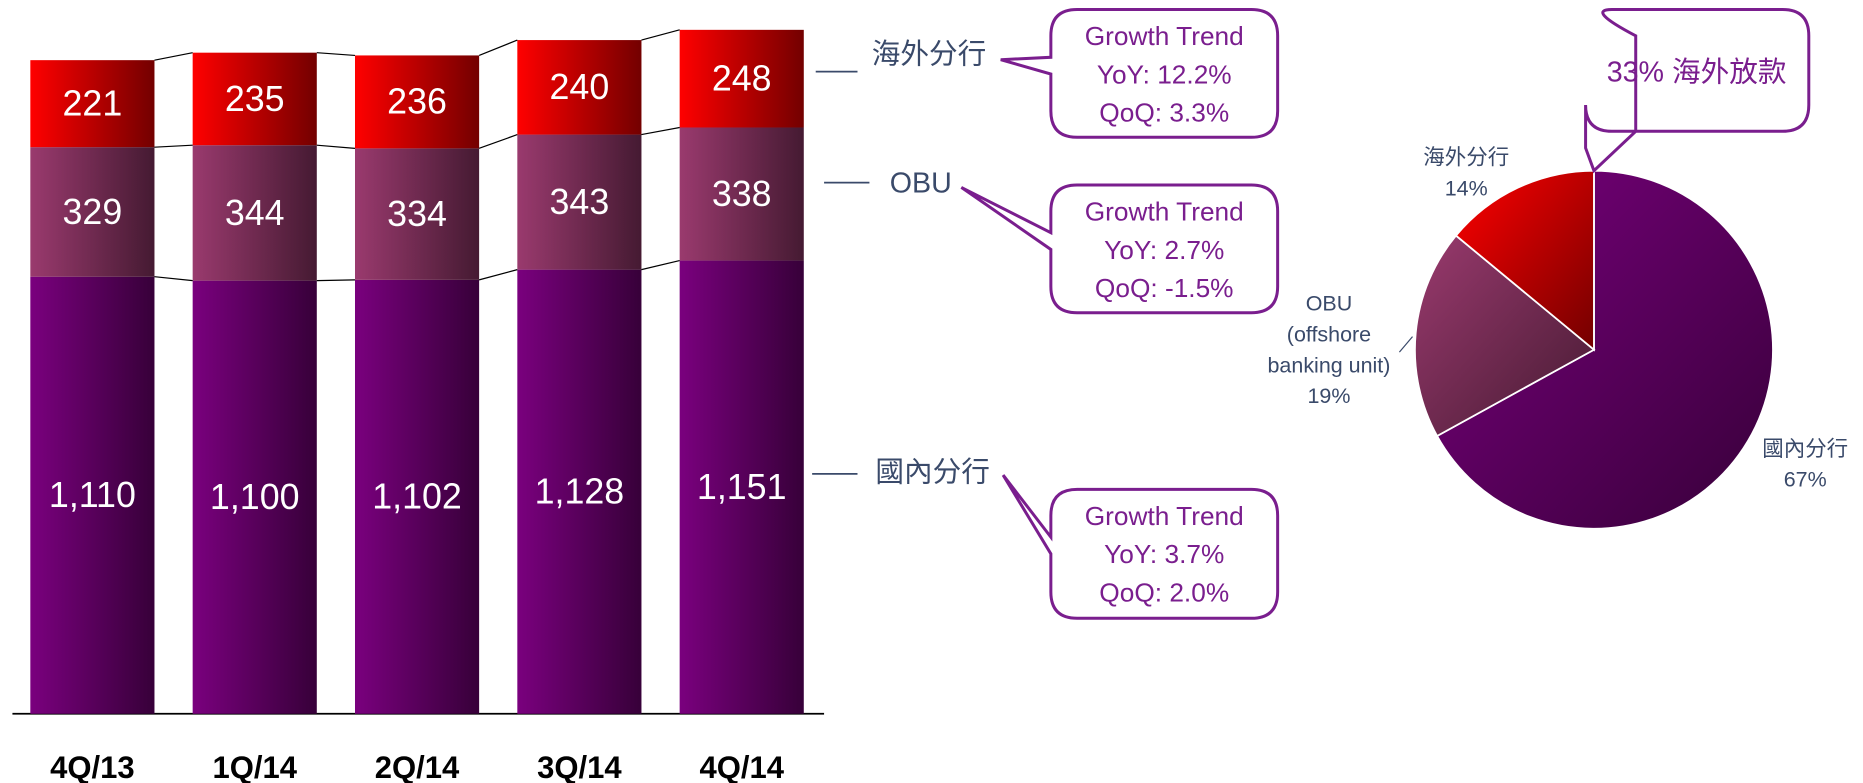  I want to click on series-label: 海外分行, so click(929, 55).